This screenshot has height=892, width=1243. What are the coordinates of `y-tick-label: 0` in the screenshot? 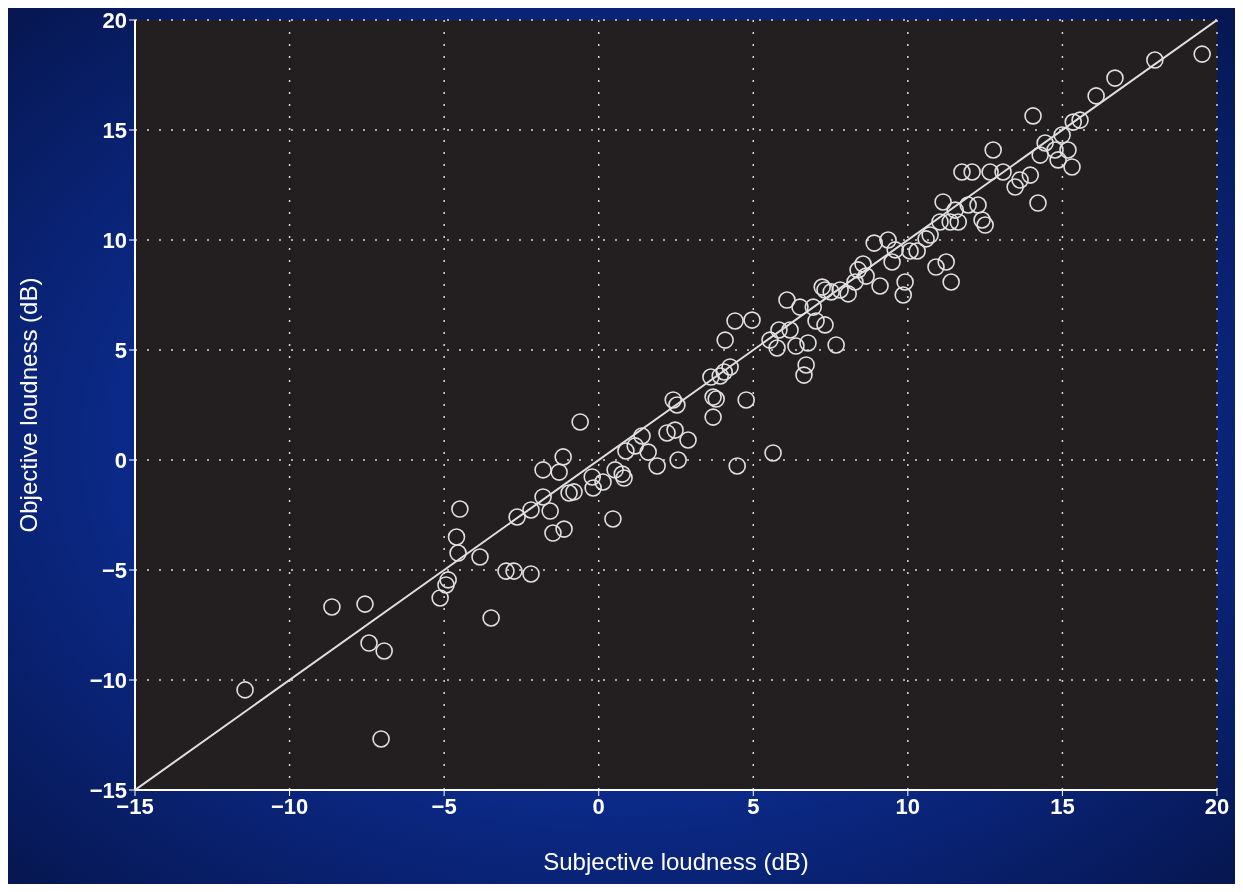 It's located at (120, 460).